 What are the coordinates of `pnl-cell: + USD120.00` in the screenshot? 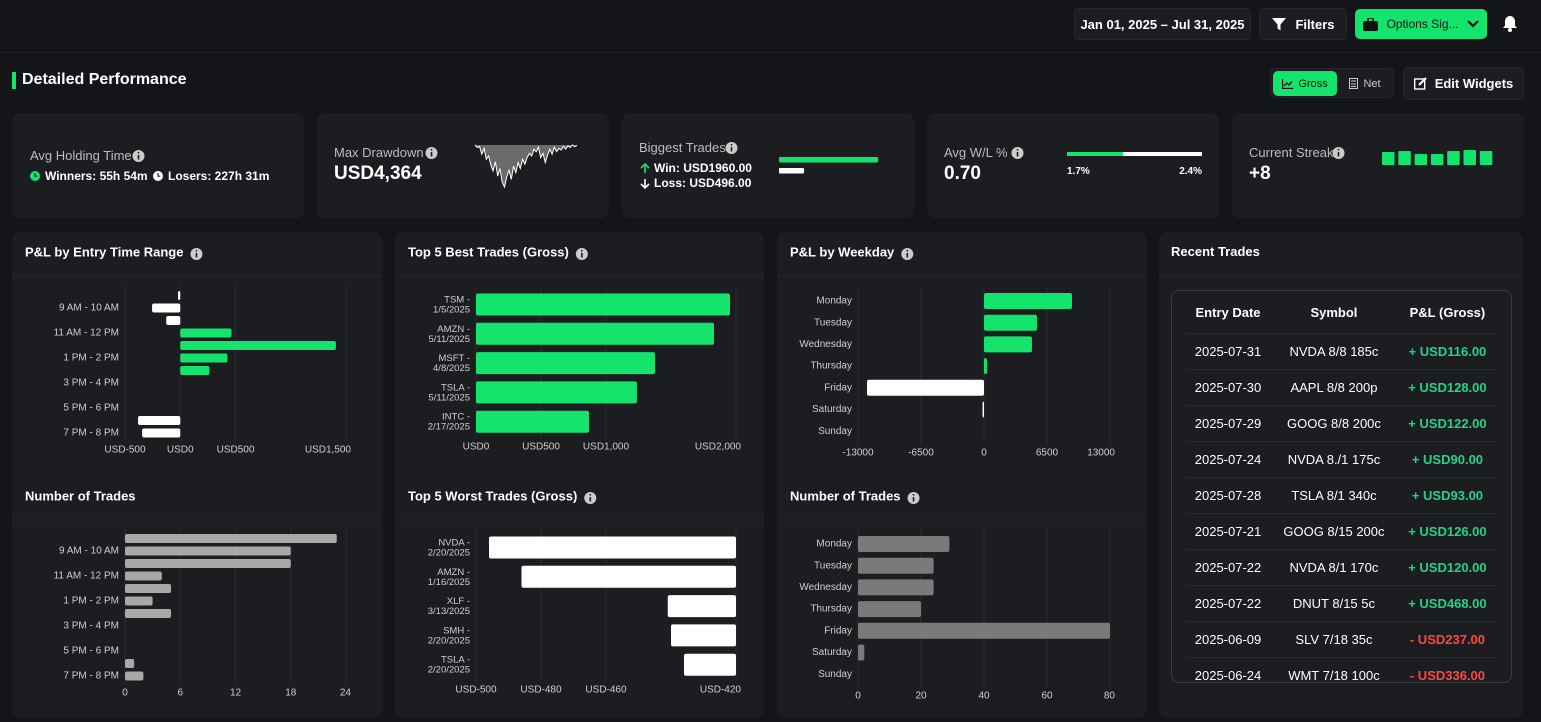 It's located at (1447, 567).